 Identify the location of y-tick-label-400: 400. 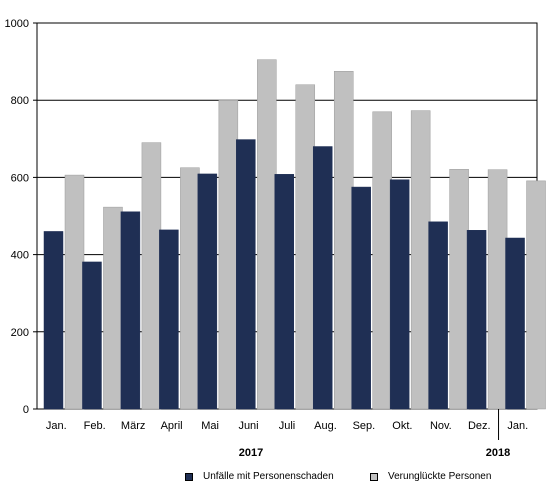
(20, 256).